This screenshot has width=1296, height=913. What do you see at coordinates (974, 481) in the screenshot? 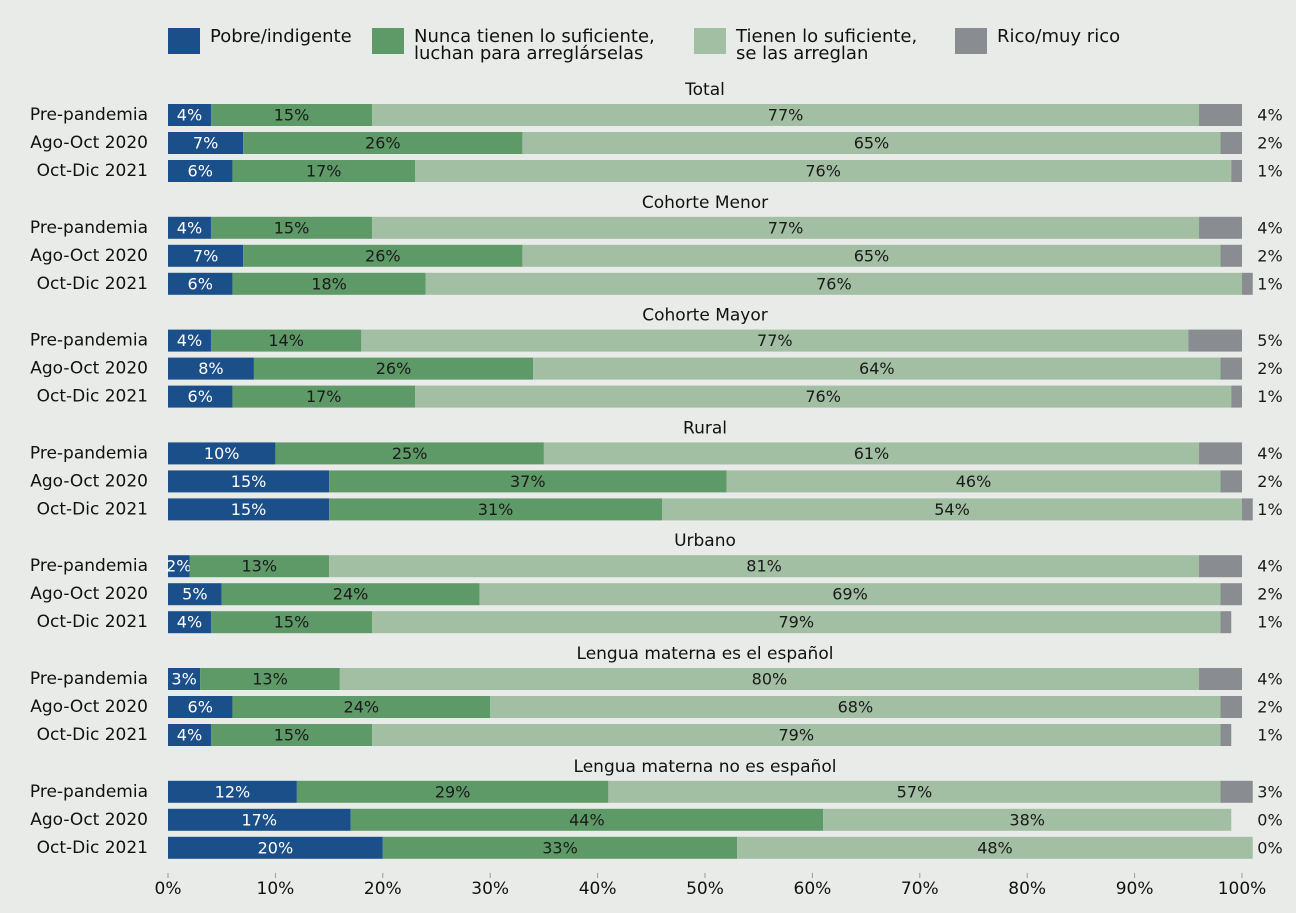
I see `data-label: 46%` at bounding box center [974, 481].